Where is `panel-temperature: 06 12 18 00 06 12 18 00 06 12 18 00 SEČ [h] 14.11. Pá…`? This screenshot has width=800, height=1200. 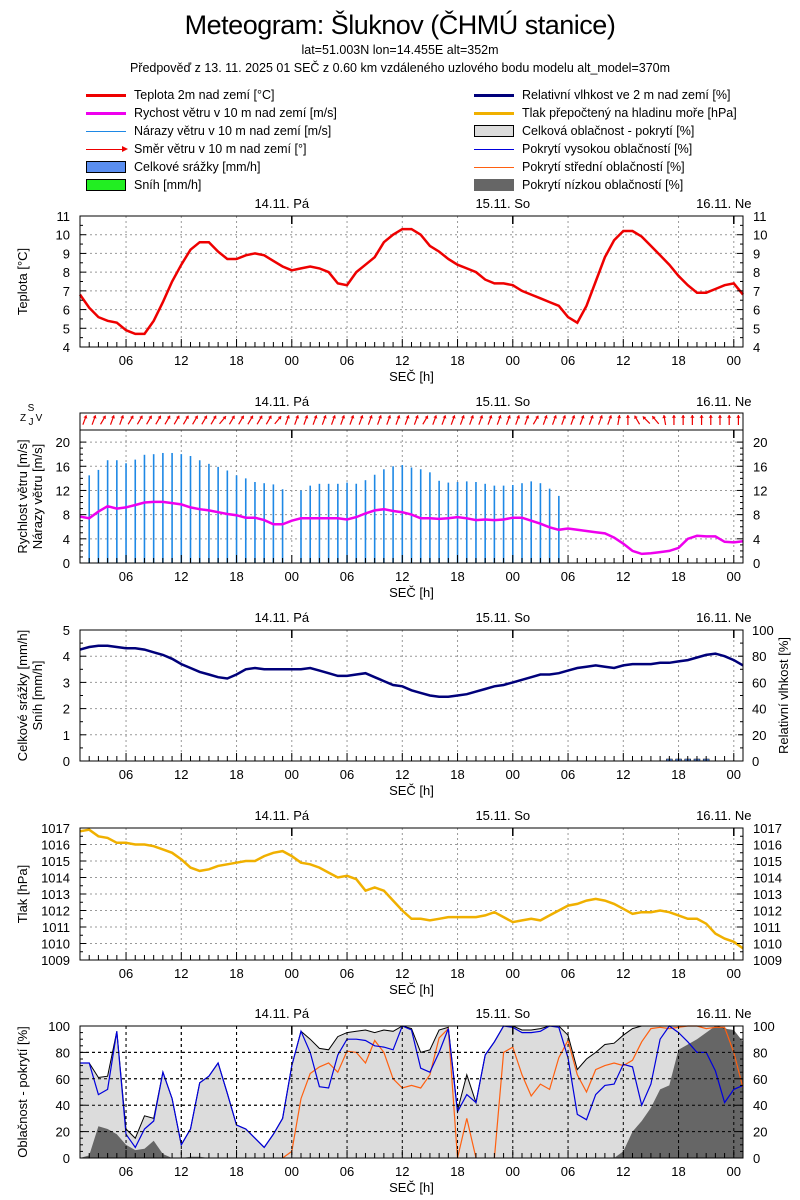
panel-temperature: 06 12 18 00 06 12 18 00 06 12 18 00 SEČ [h] 14.11. Pá… is located at coordinates (391, 290).